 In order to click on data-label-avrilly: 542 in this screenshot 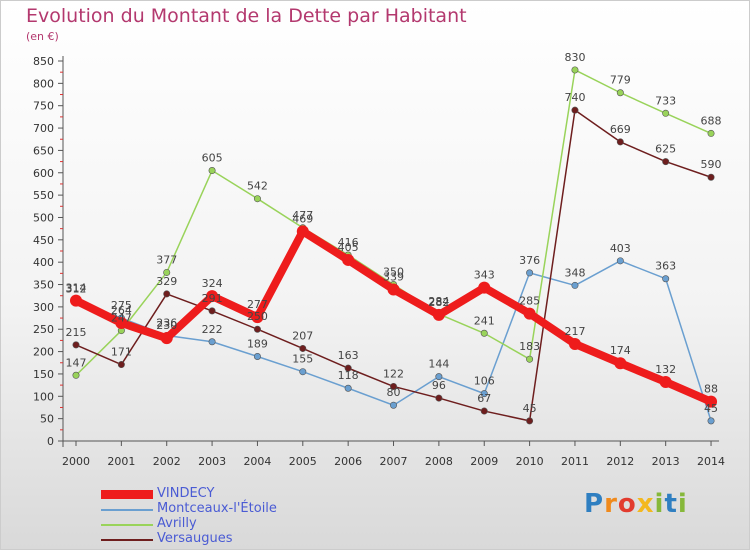, I will do `click(257, 186)`.